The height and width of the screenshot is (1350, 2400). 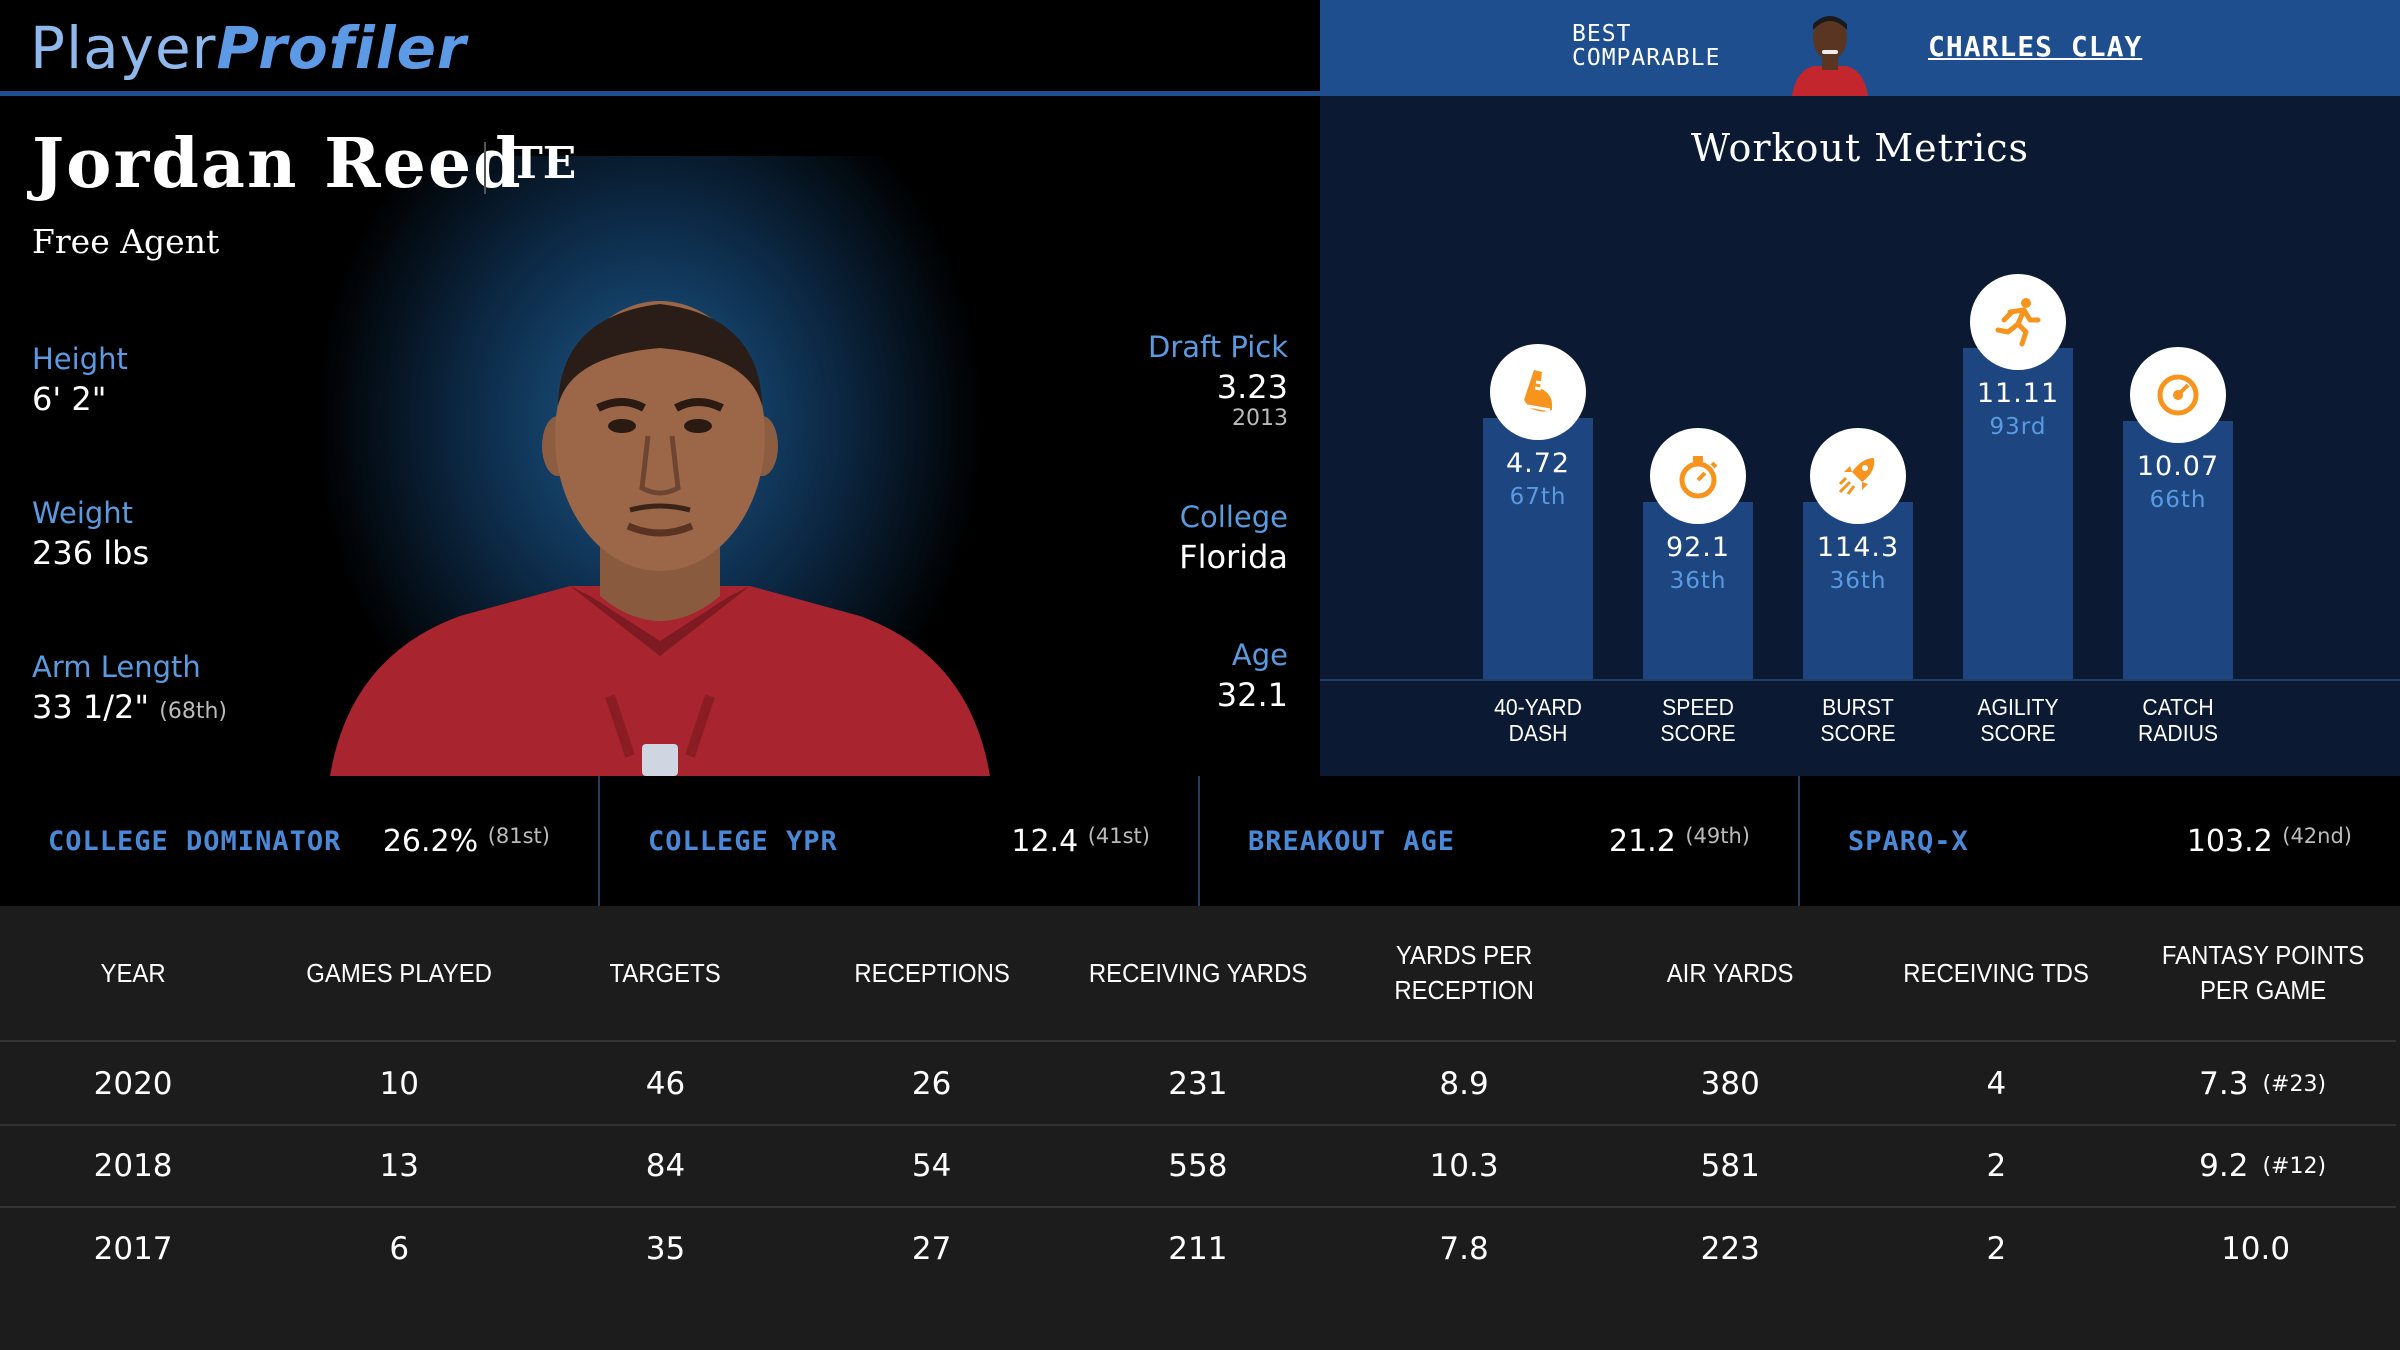 What do you see at coordinates (931, 1249) in the screenshot?
I see `cell-receptions: 27` at bounding box center [931, 1249].